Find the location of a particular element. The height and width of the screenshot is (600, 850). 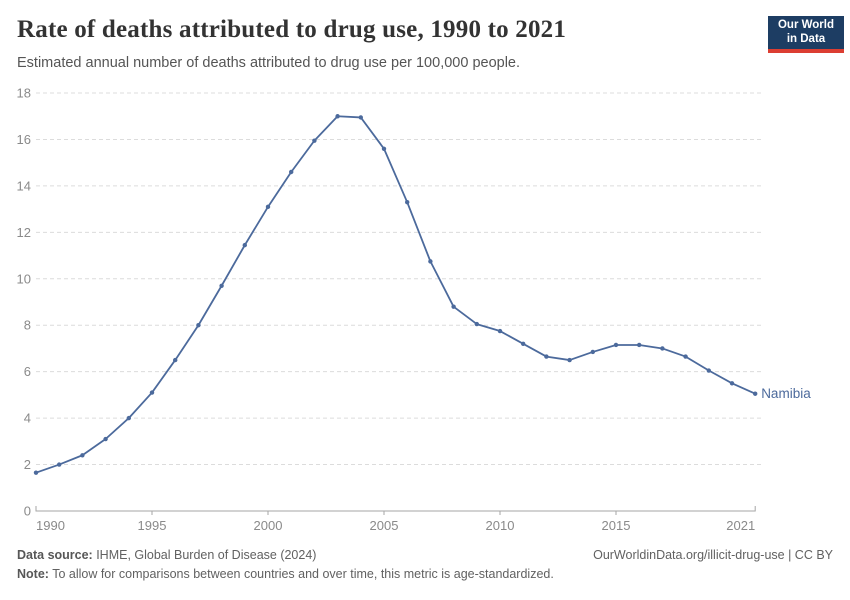

logo-line-2: in Data is located at coordinates (806, 39).